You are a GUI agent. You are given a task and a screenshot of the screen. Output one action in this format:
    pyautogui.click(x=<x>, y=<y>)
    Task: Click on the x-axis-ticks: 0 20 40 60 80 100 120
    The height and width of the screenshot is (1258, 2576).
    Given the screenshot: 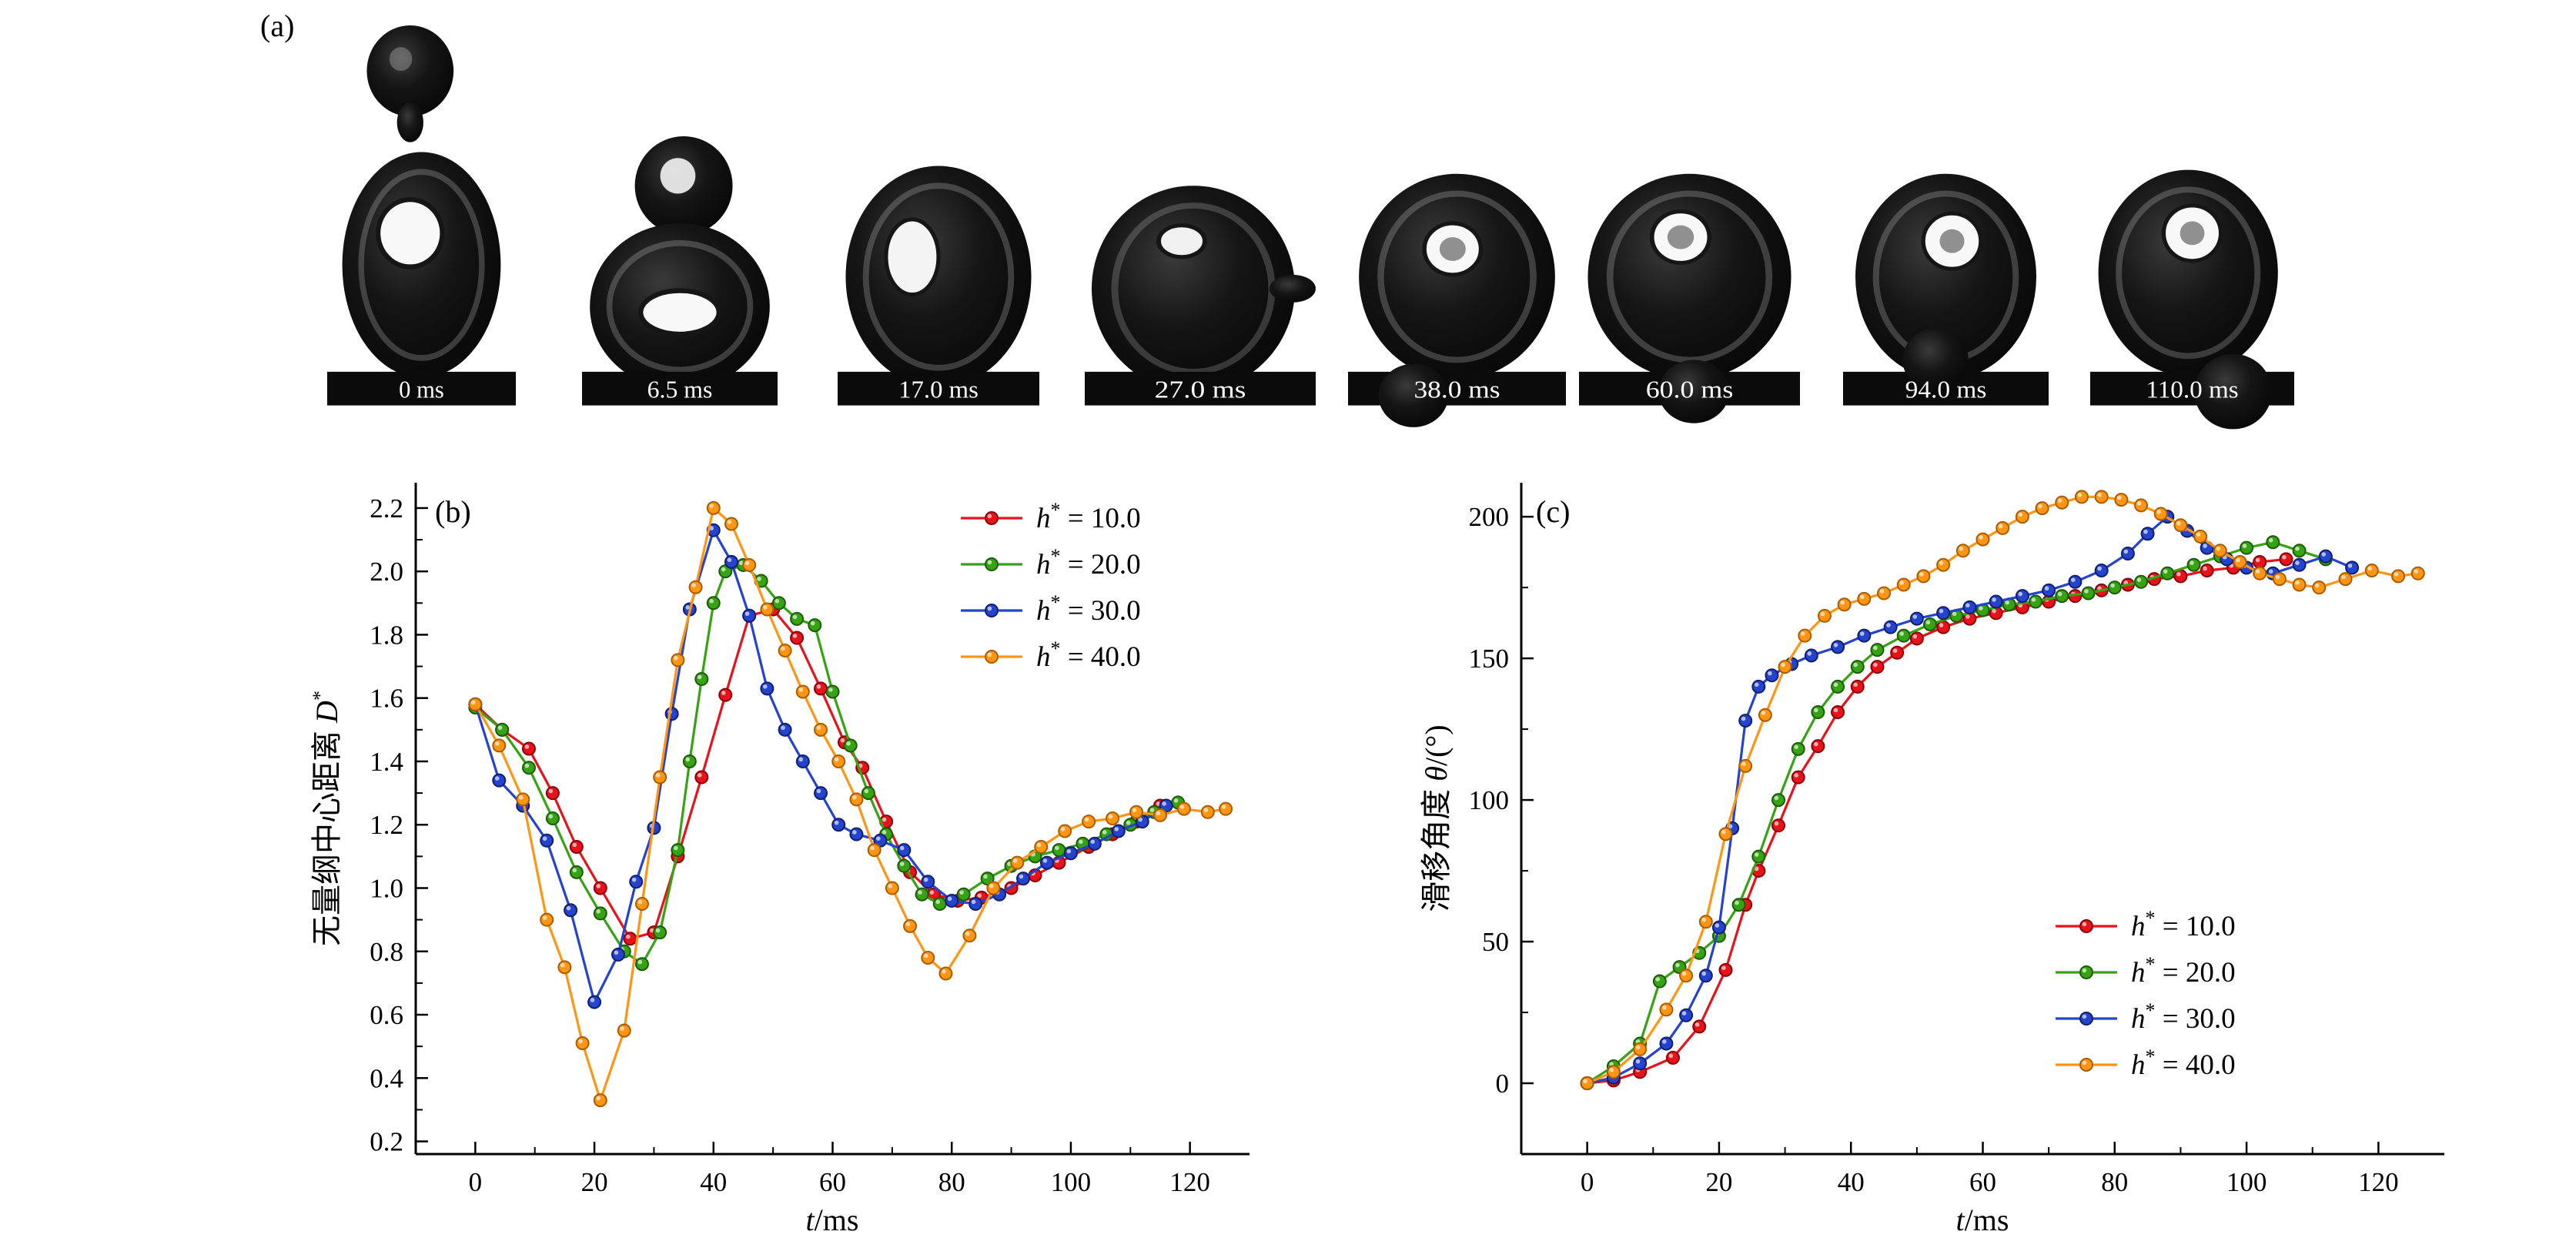 What is the action you would take?
    pyautogui.click(x=839, y=1169)
    